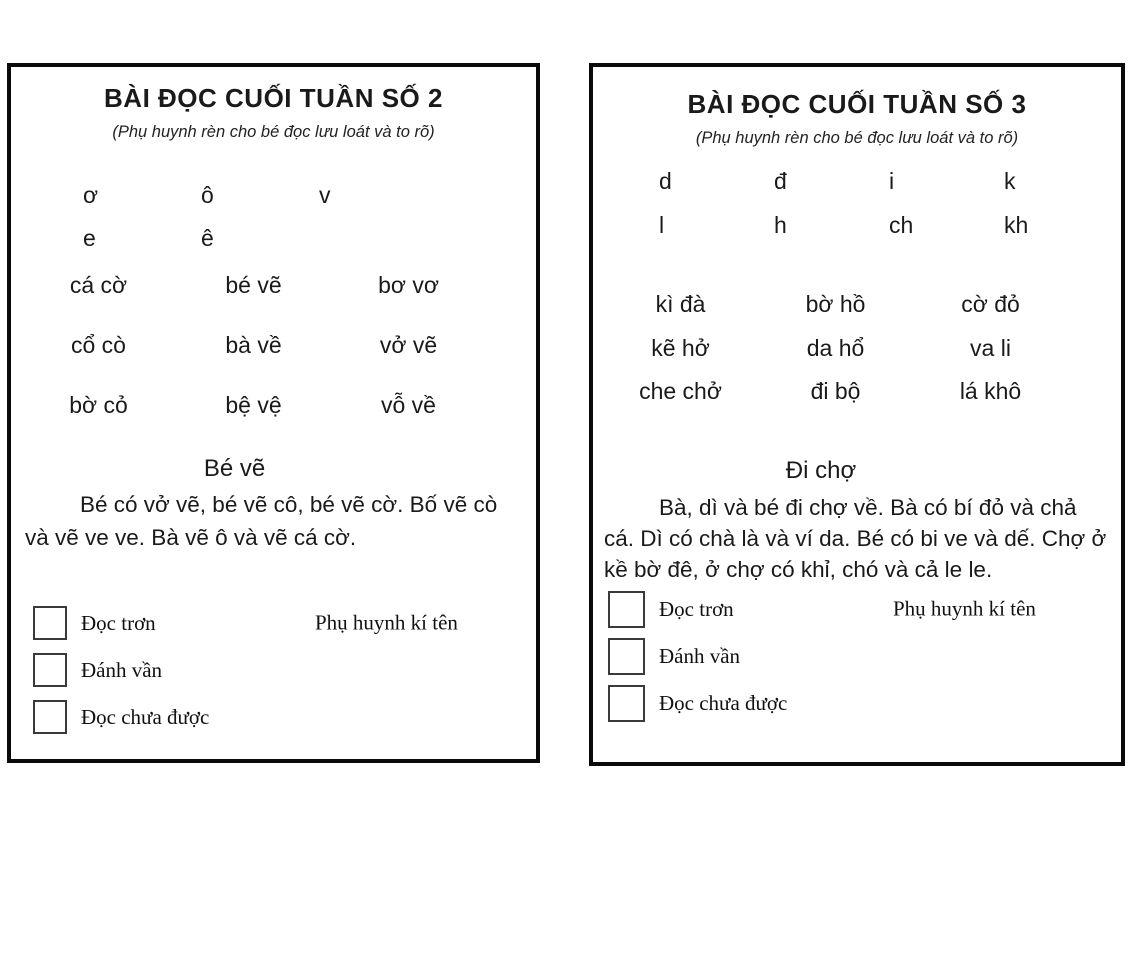 The height and width of the screenshot is (962, 1130). What do you see at coordinates (207, 195) in the screenshot?
I see `letter: ô` at bounding box center [207, 195].